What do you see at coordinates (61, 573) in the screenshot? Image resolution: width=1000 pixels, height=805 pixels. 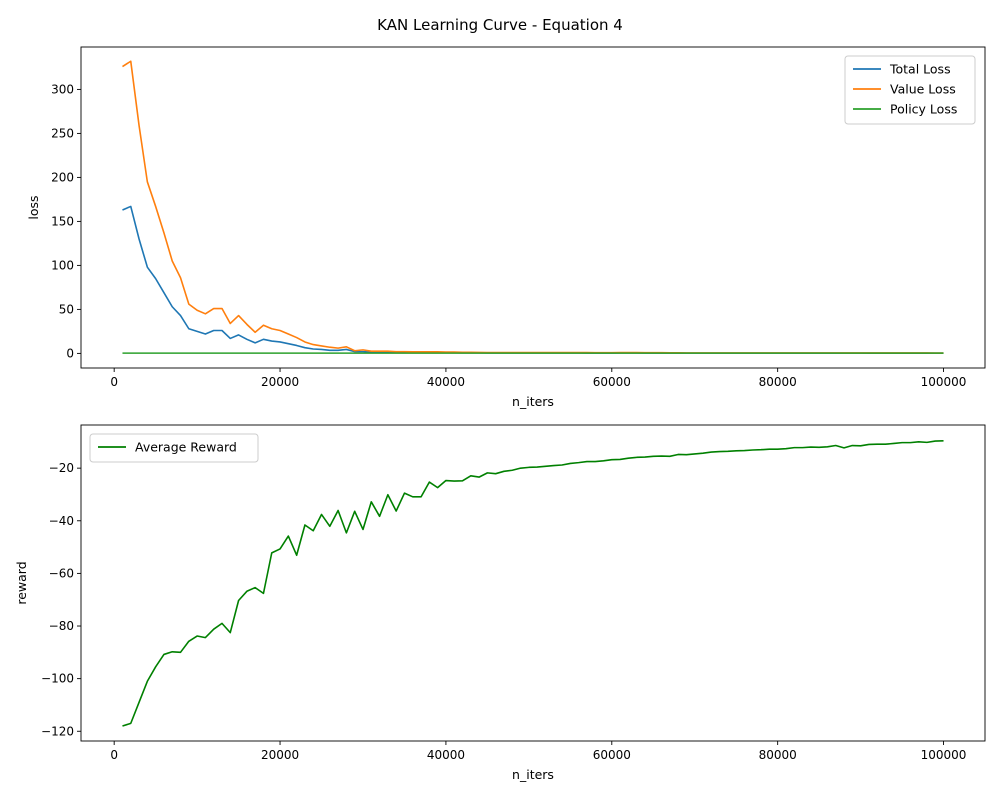 I see `y-tick-label: −60` at bounding box center [61, 573].